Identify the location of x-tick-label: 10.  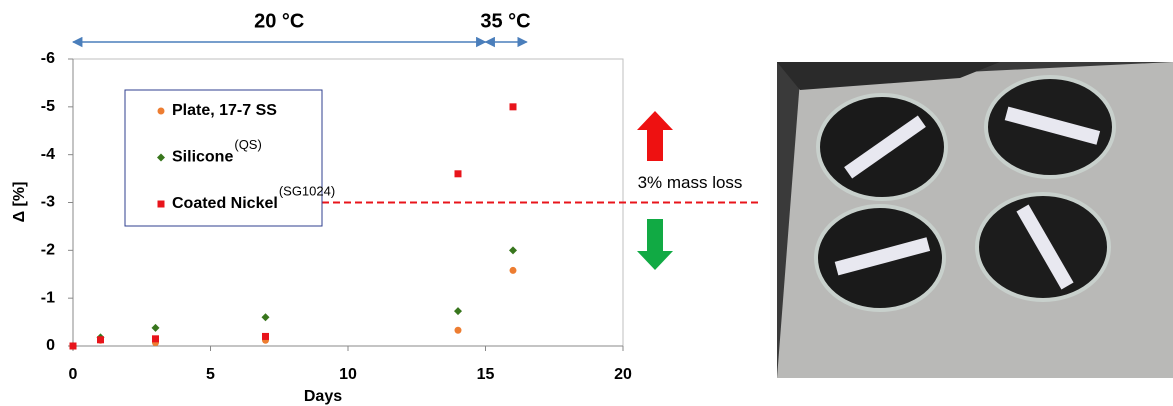
(348, 374).